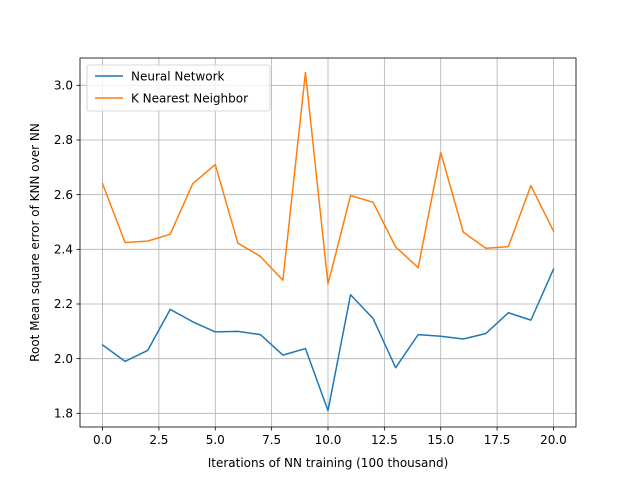 This screenshot has width=640, height=484. Describe the element at coordinates (440, 440) in the screenshot. I see `x-tick-label: 15.0` at that location.